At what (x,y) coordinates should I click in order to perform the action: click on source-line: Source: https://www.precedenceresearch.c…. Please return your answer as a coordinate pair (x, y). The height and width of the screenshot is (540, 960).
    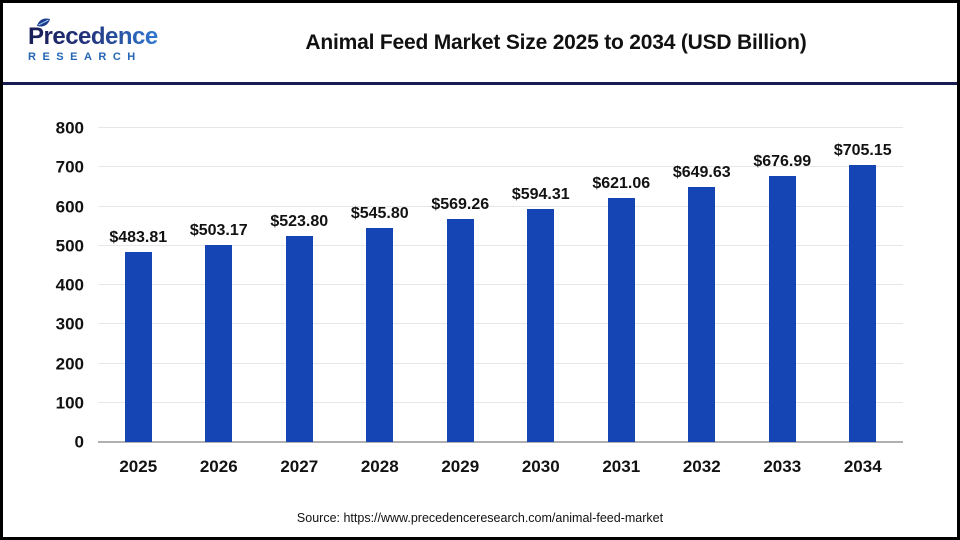
    Looking at the image, I should click on (480, 518).